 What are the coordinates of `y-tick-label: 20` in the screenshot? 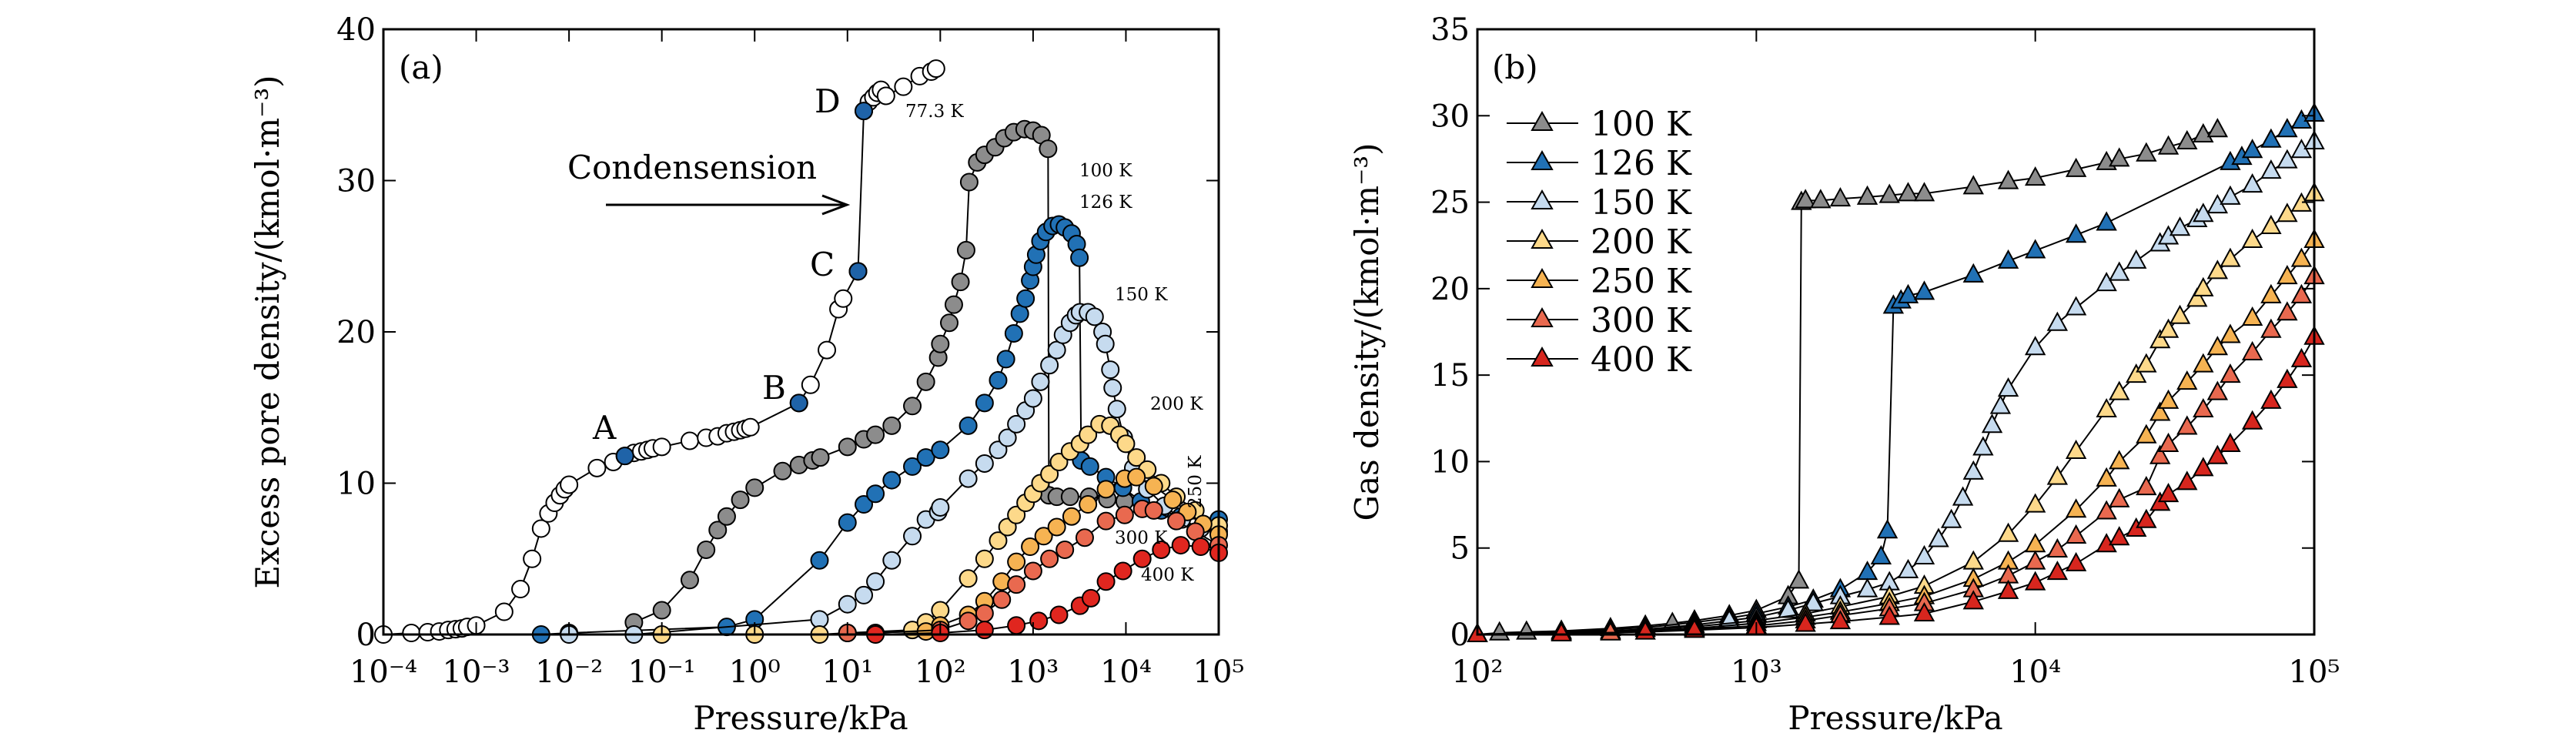 It's located at (356, 332).